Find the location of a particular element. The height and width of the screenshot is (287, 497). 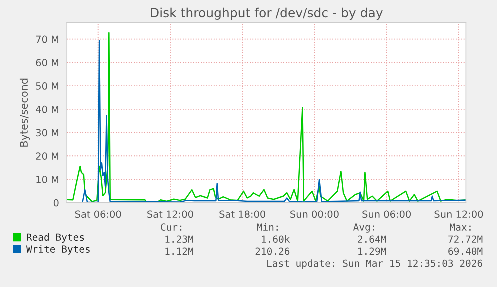

text: Avg: is located at coordinates (363, 228).